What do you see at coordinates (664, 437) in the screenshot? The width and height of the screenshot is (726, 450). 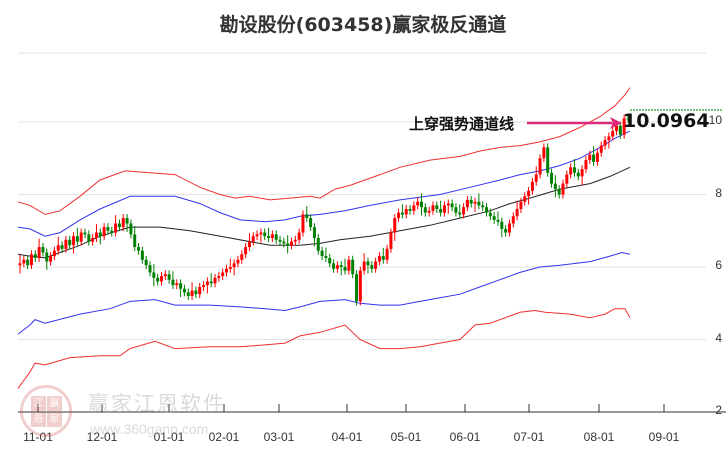 I see `x-tick-label: 09-01` at bounding box center [664, 437].